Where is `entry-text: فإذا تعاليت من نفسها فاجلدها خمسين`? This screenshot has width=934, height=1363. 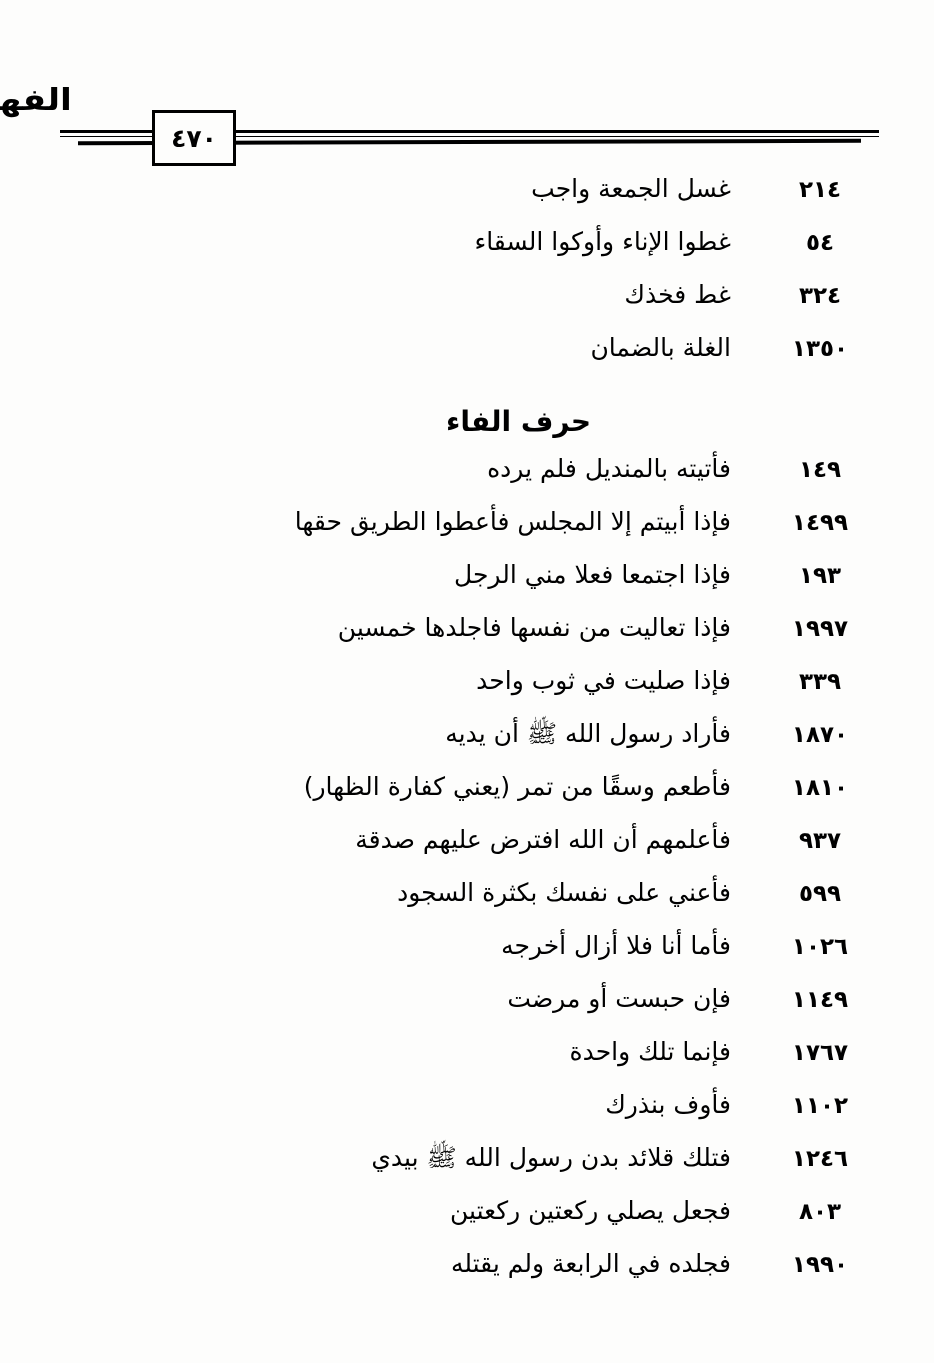 entry-text: فإذا تعاليت من نفسها فاجلدها خمسين is located at coordinates (534, 627).